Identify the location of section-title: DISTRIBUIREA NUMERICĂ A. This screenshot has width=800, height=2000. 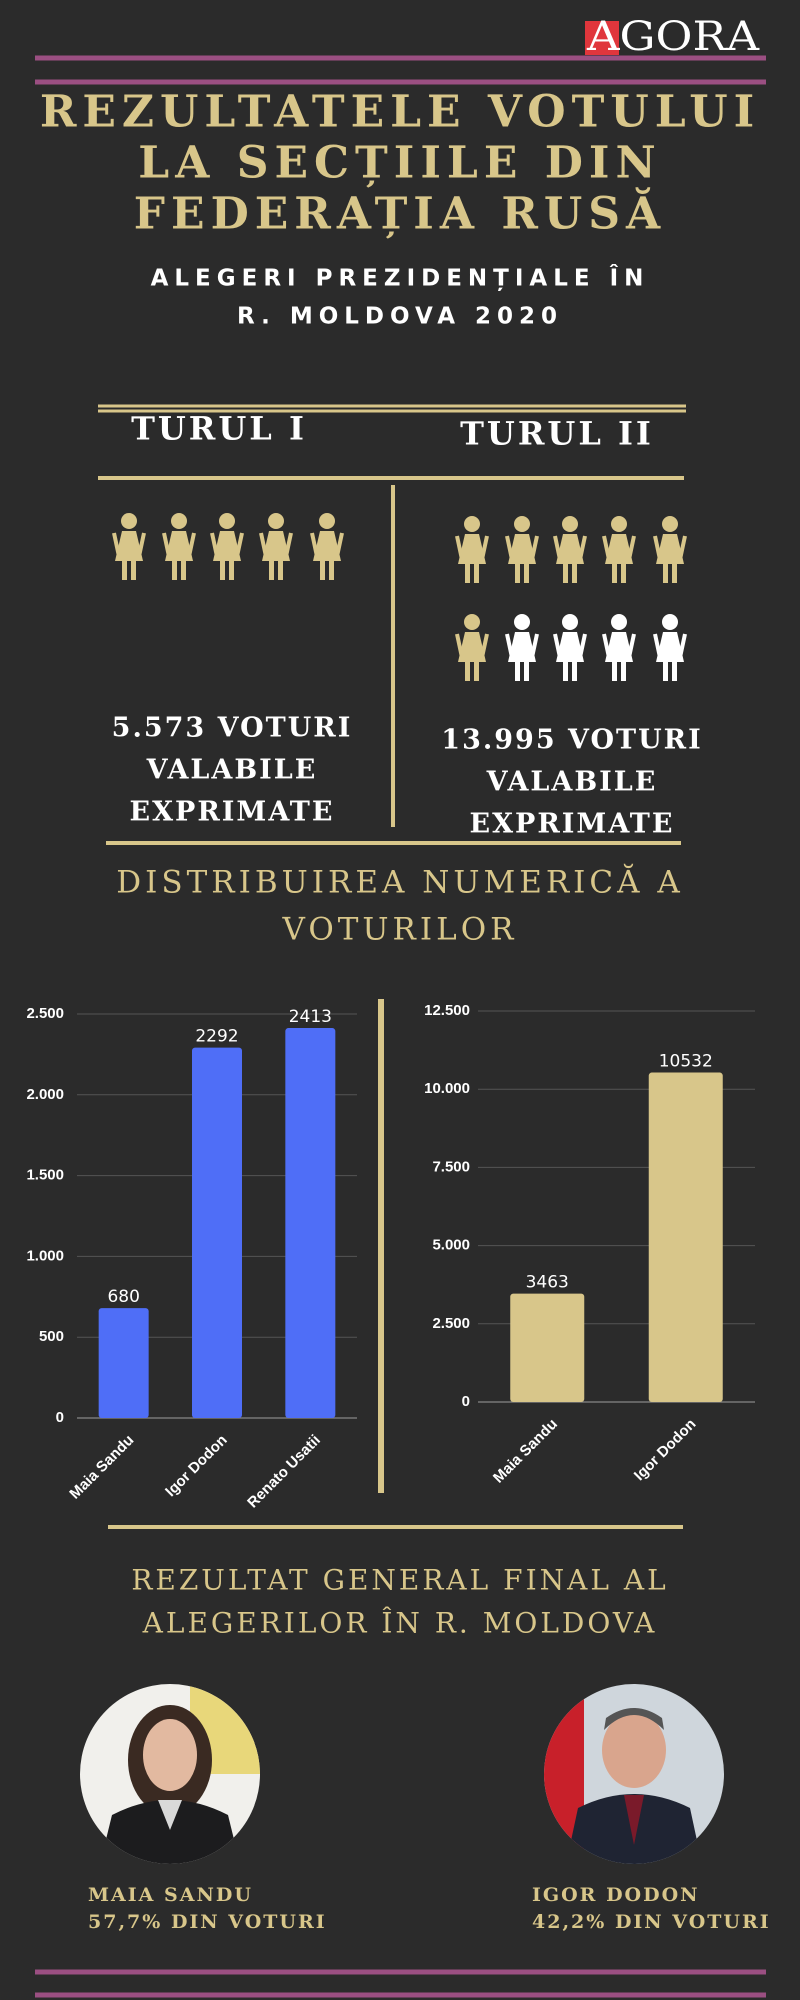
(400, 882).